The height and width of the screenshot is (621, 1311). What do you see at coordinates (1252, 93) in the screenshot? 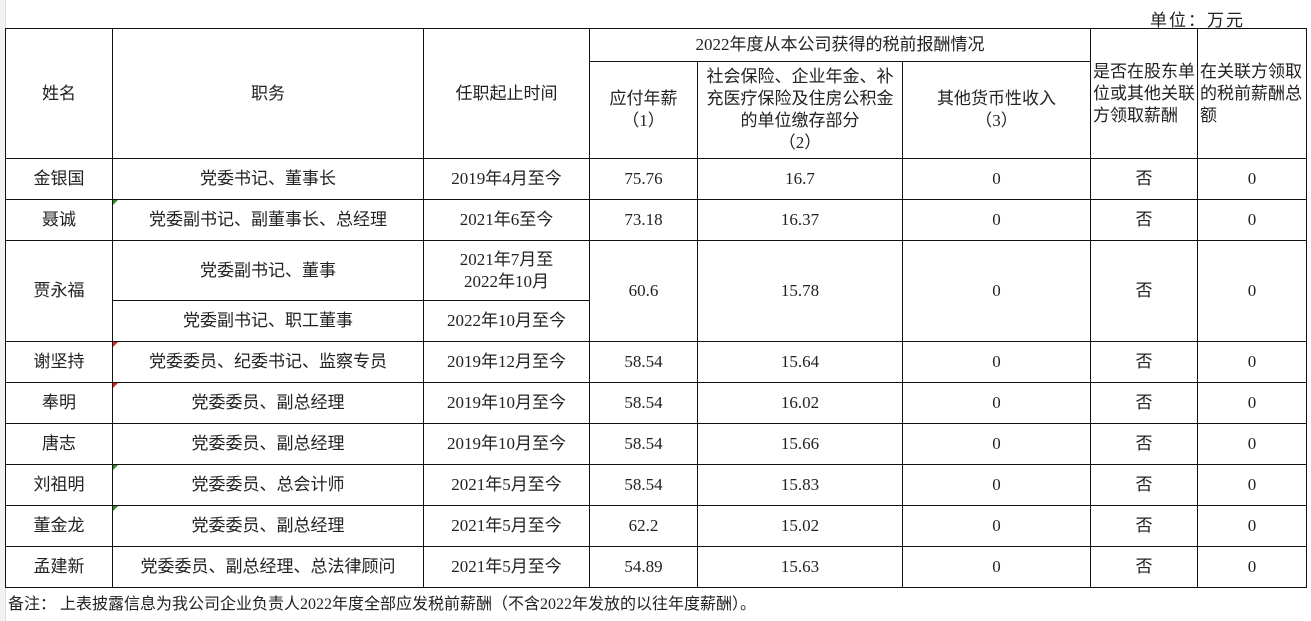
I see `header-related-total: 在关联方领取的税前薪酬总额` at bounding box center [1252, 93].